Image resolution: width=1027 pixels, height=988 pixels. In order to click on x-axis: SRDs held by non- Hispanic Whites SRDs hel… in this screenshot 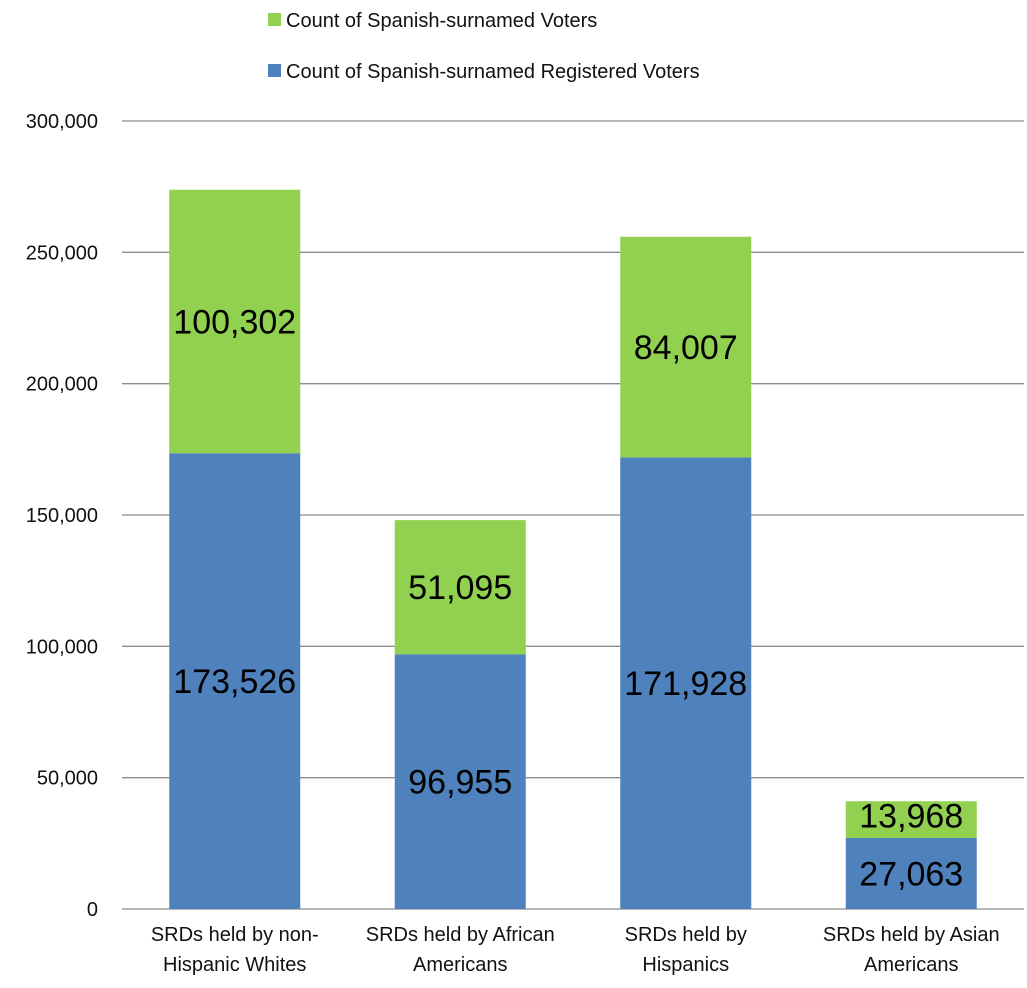, I will do `click(575, 950)`.